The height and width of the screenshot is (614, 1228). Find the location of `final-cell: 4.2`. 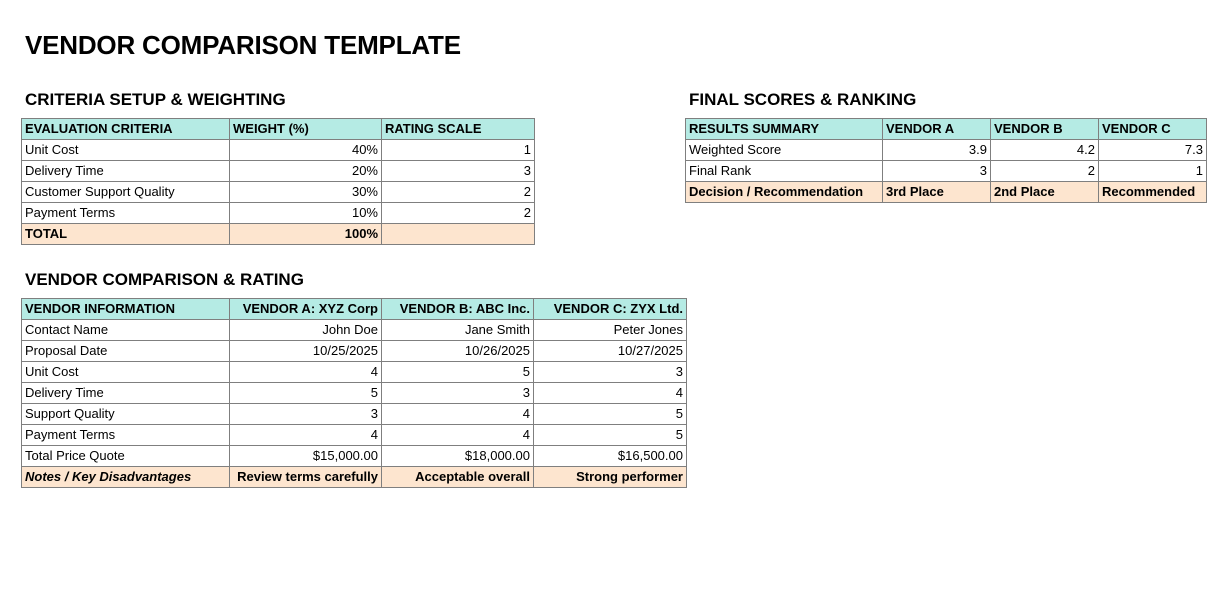

final-cell: 4.2 is located at coordinates (1044, 150).